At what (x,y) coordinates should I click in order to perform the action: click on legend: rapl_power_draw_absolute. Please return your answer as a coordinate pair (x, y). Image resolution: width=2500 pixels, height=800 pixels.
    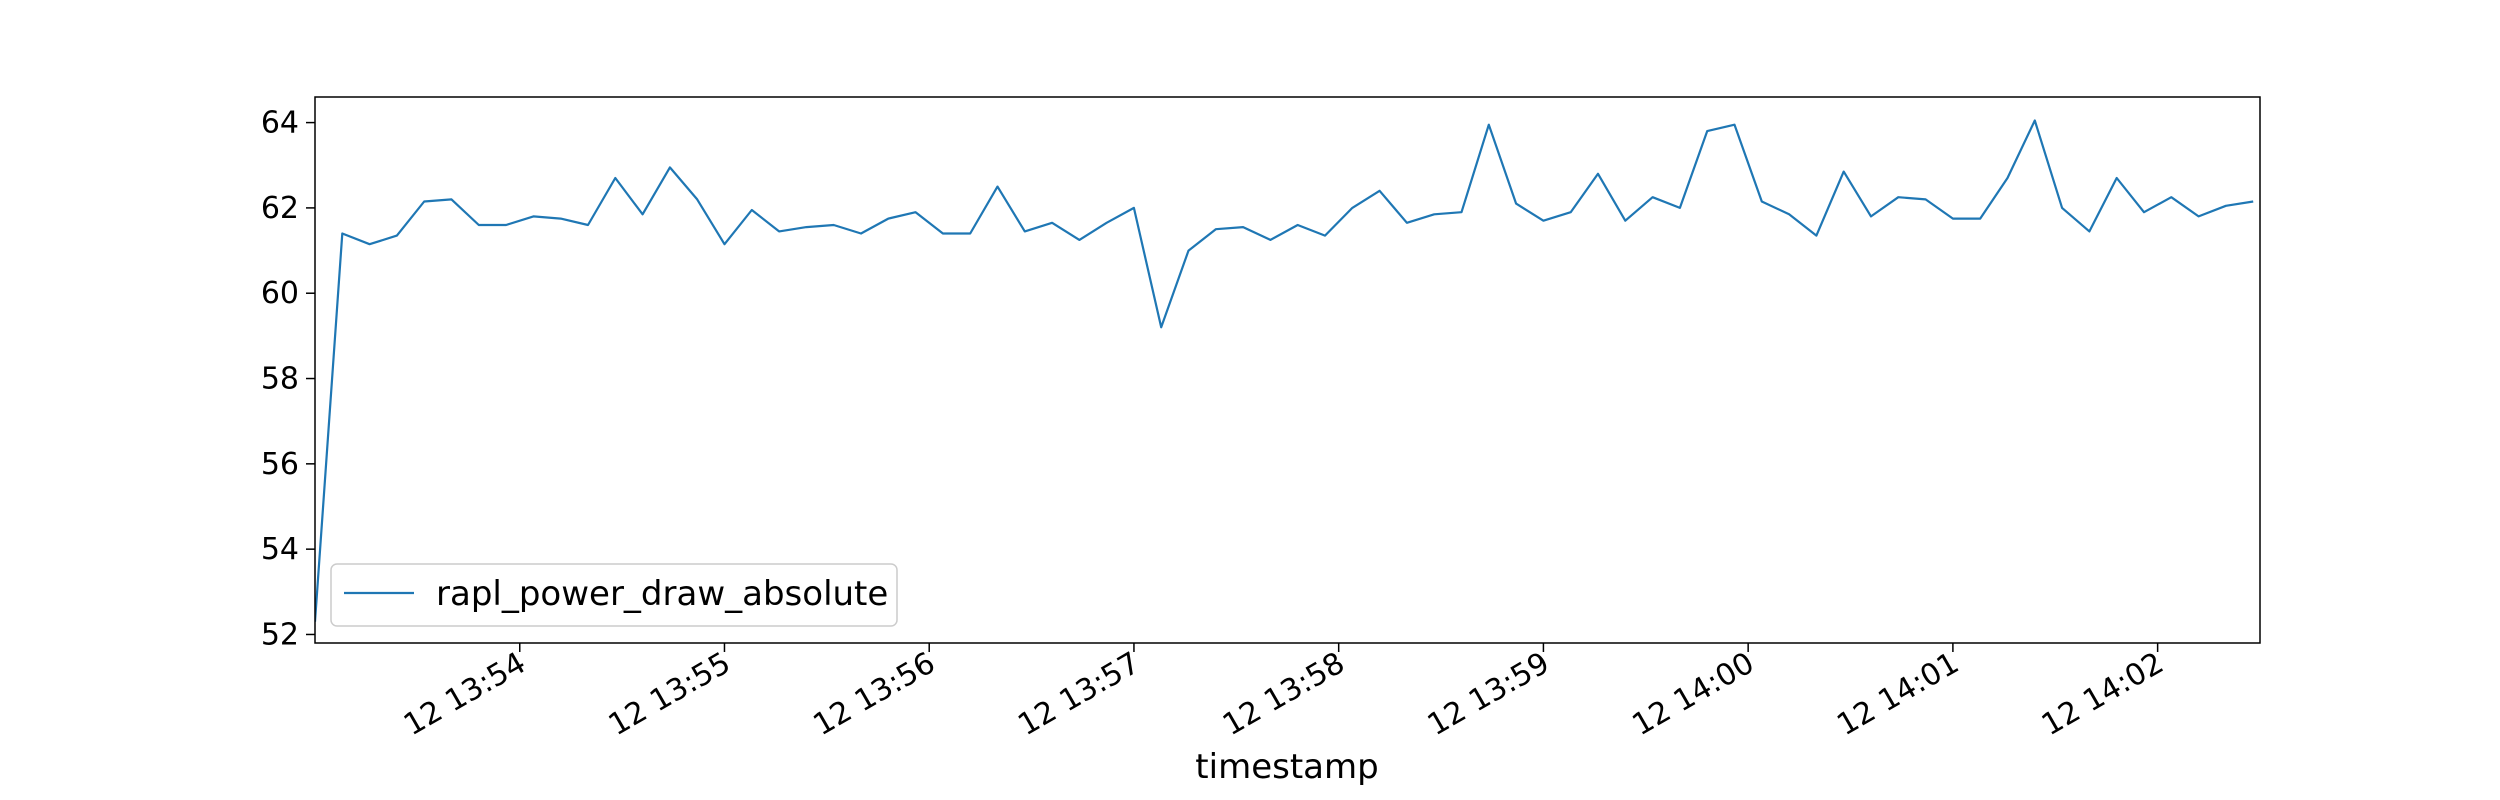
    Looking at the image, I should click on (614, 595).